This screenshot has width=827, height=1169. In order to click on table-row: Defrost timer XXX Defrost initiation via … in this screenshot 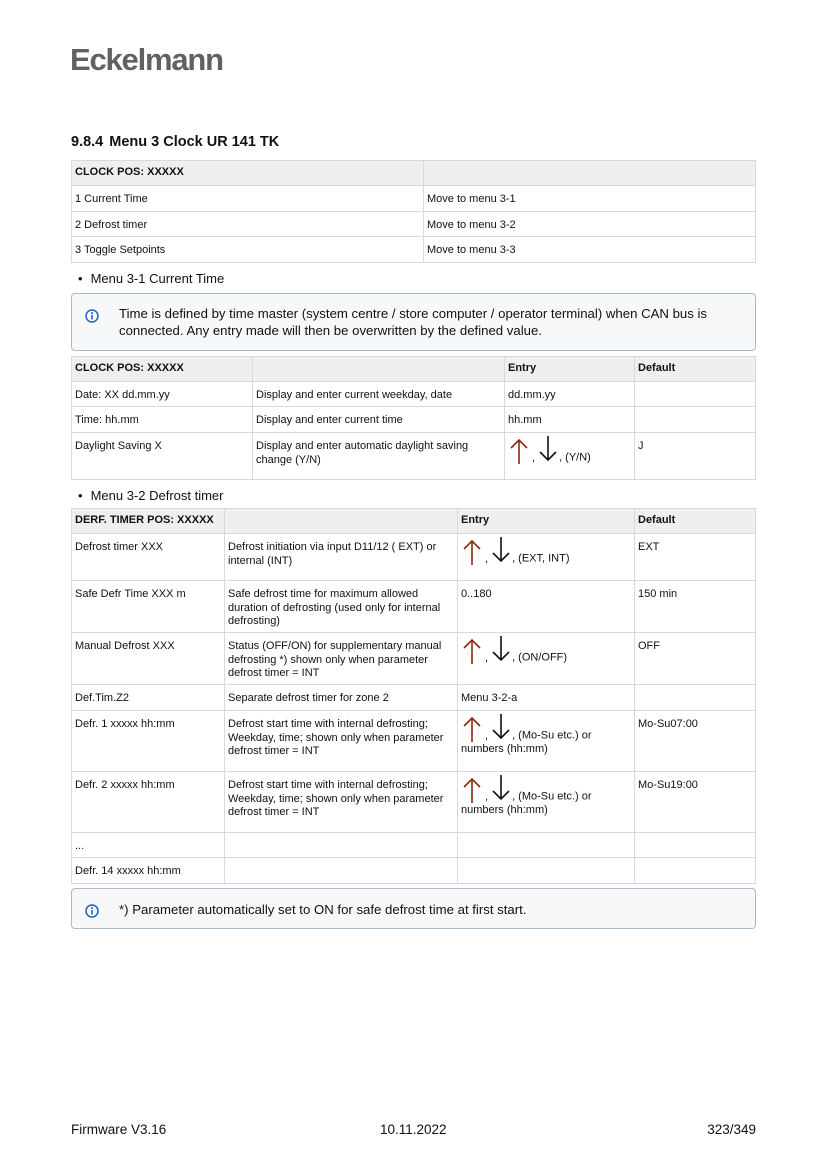, I will do `click(413, 557)`.